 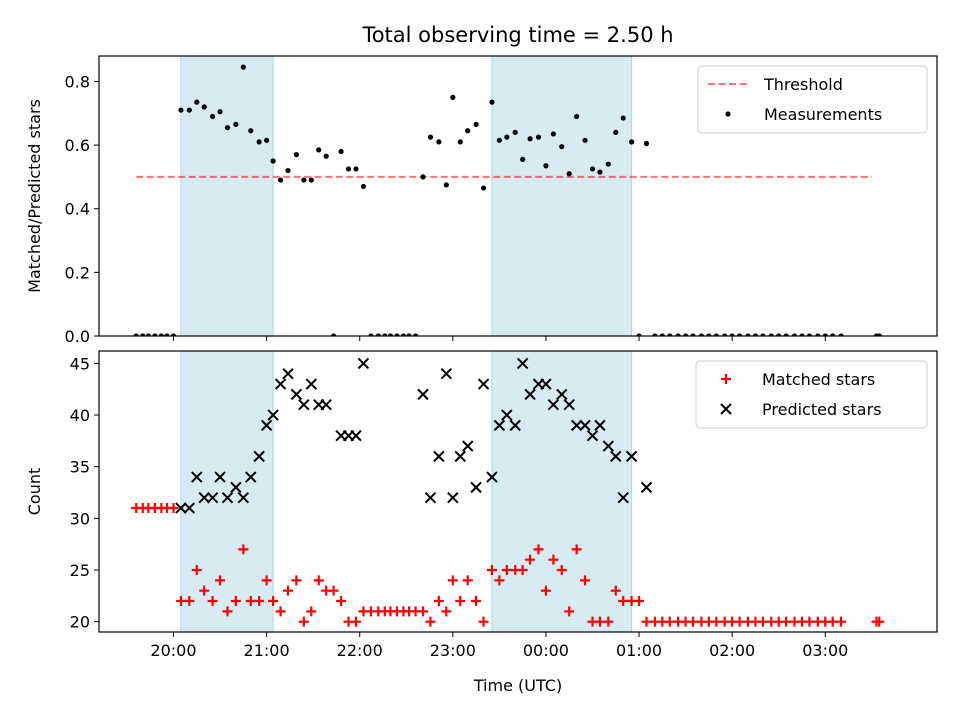 What do you see at coordinates (80, 518) in the screenshot?
I see `y-tick-label: 30` at bounding box center [80, 518].